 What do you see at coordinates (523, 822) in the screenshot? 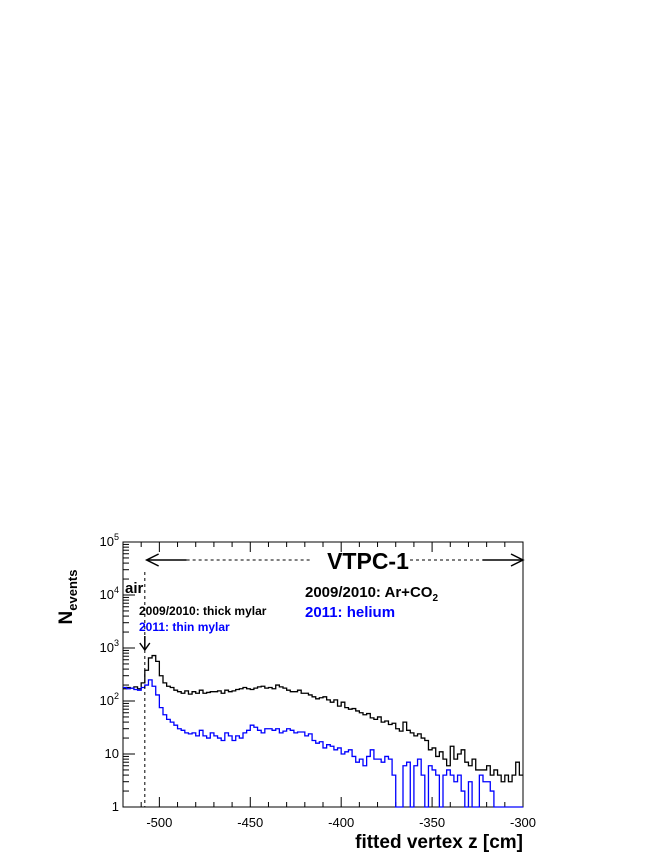
I see `x-tick-label: -300` at bounding box center [523, 822].